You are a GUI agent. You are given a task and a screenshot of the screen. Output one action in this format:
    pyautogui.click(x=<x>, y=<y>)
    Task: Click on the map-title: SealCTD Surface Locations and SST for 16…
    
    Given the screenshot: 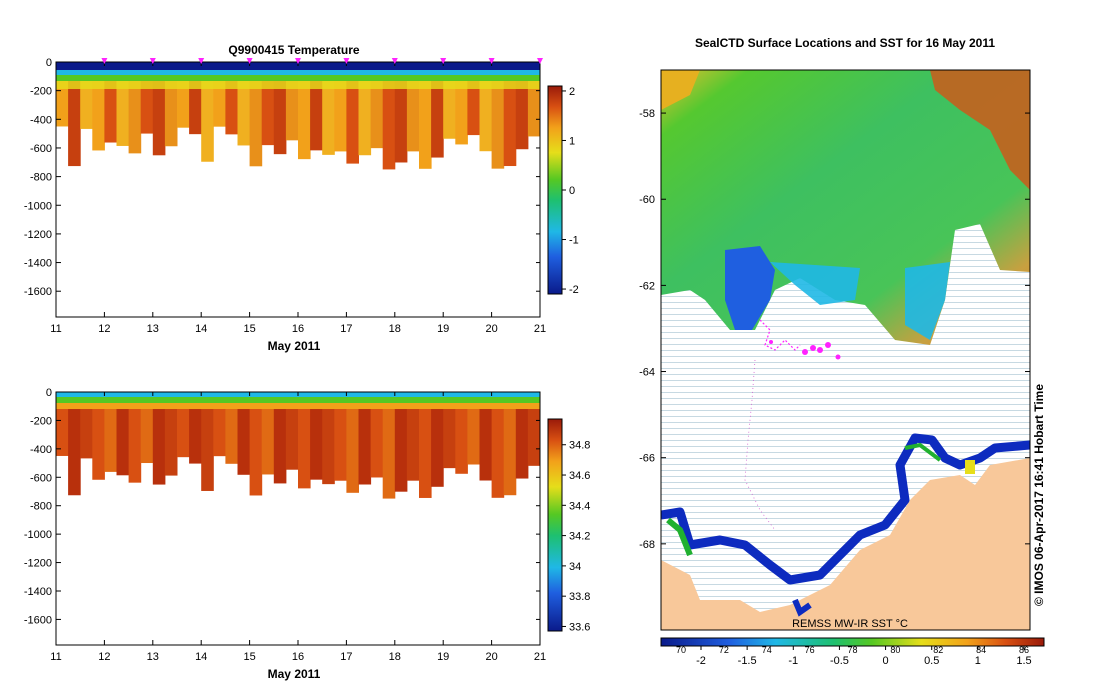 What is the action you would take?
    pyautogui.click(x=845, y=43)
    